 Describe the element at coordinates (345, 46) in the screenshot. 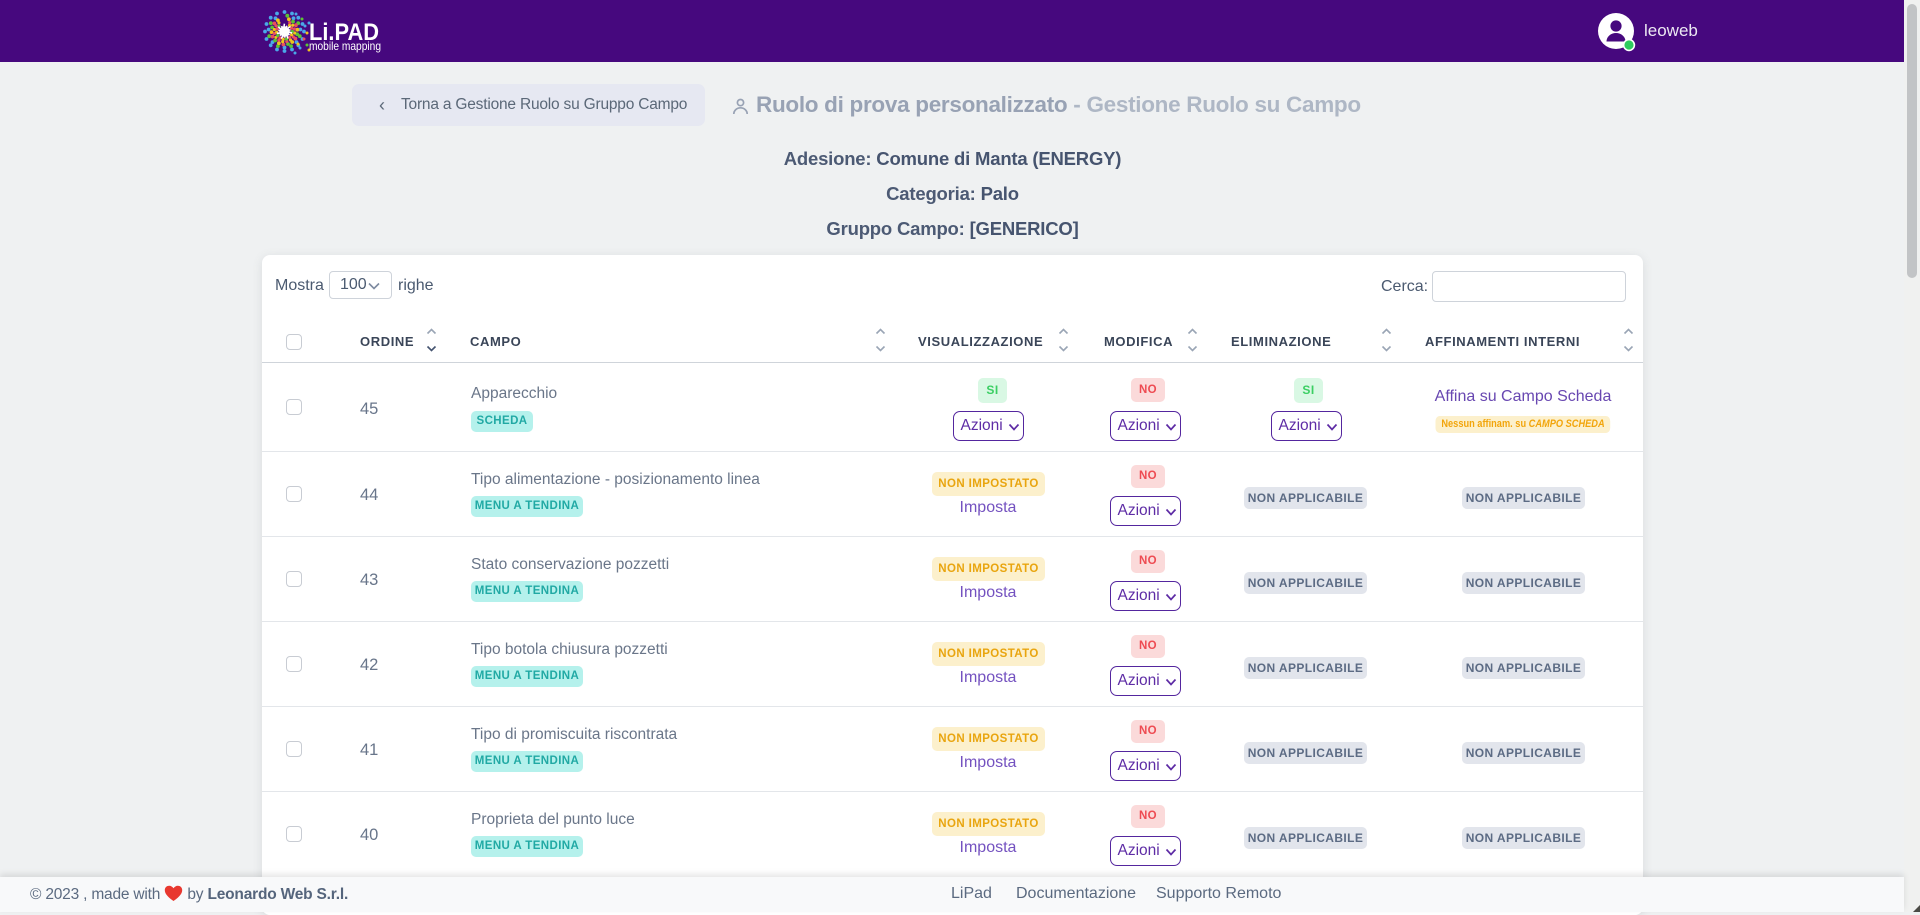

I see `svg-text: mobile mapping` at that location.